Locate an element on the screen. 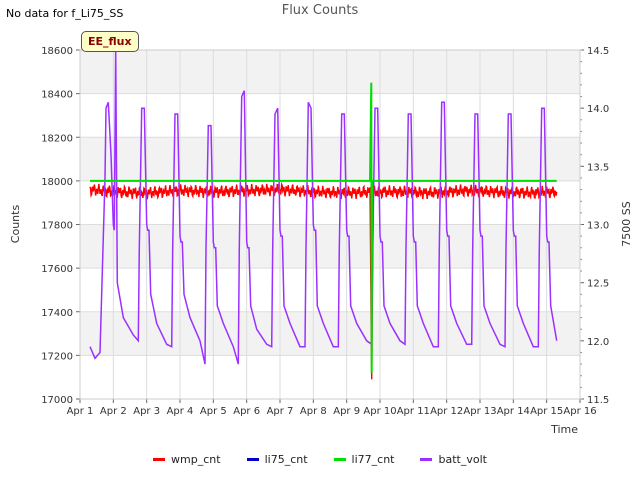  legend-item-li77-cnt: li77_cnt is located at coordinates (364, 459).